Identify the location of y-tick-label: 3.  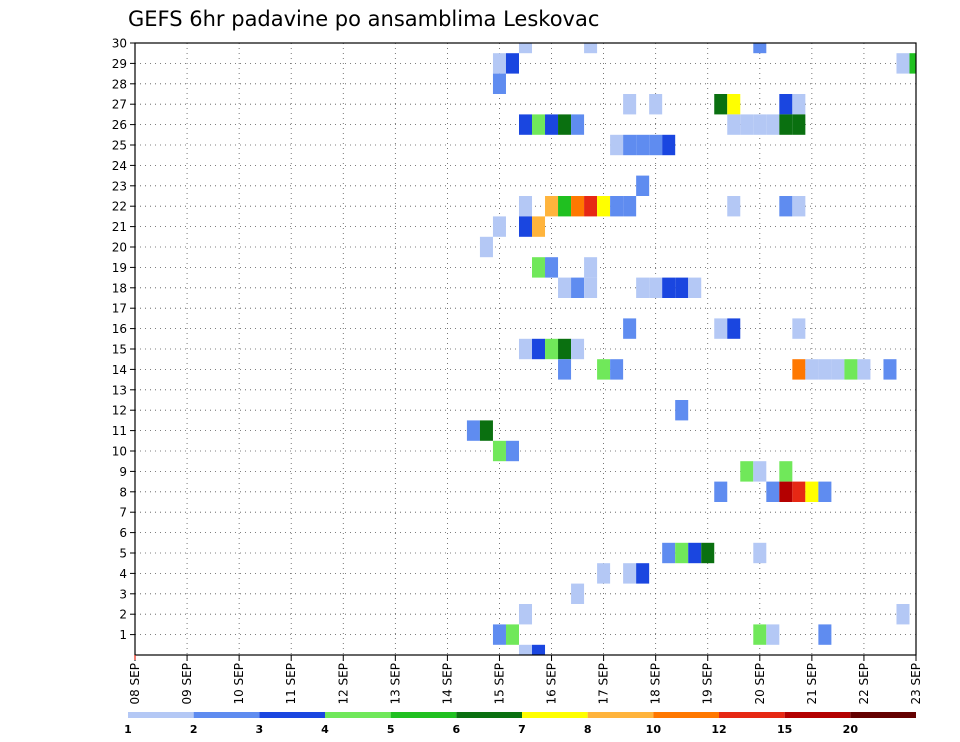
(123, 594).